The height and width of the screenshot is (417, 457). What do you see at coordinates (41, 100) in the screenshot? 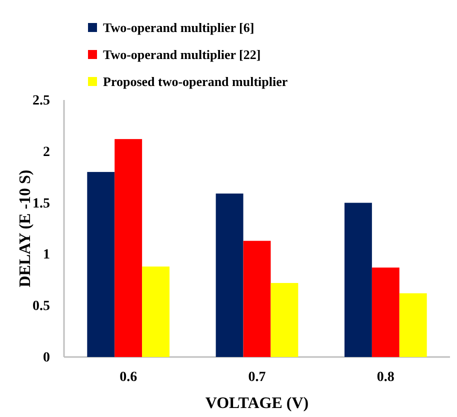
I see `y-tick-label: 2.5` at bounding box center [41, 100].